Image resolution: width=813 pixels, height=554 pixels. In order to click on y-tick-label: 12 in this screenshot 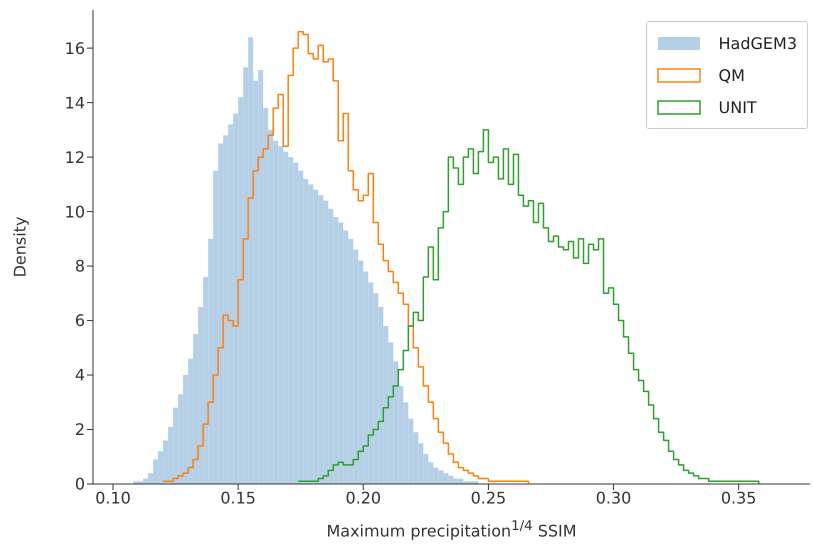, I will do `click(74, 157)`.